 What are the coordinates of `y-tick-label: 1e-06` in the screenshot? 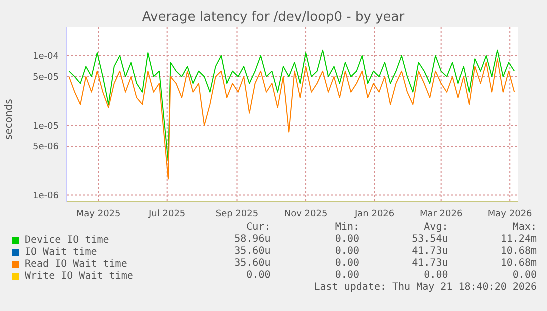 It's located at (46, 196).